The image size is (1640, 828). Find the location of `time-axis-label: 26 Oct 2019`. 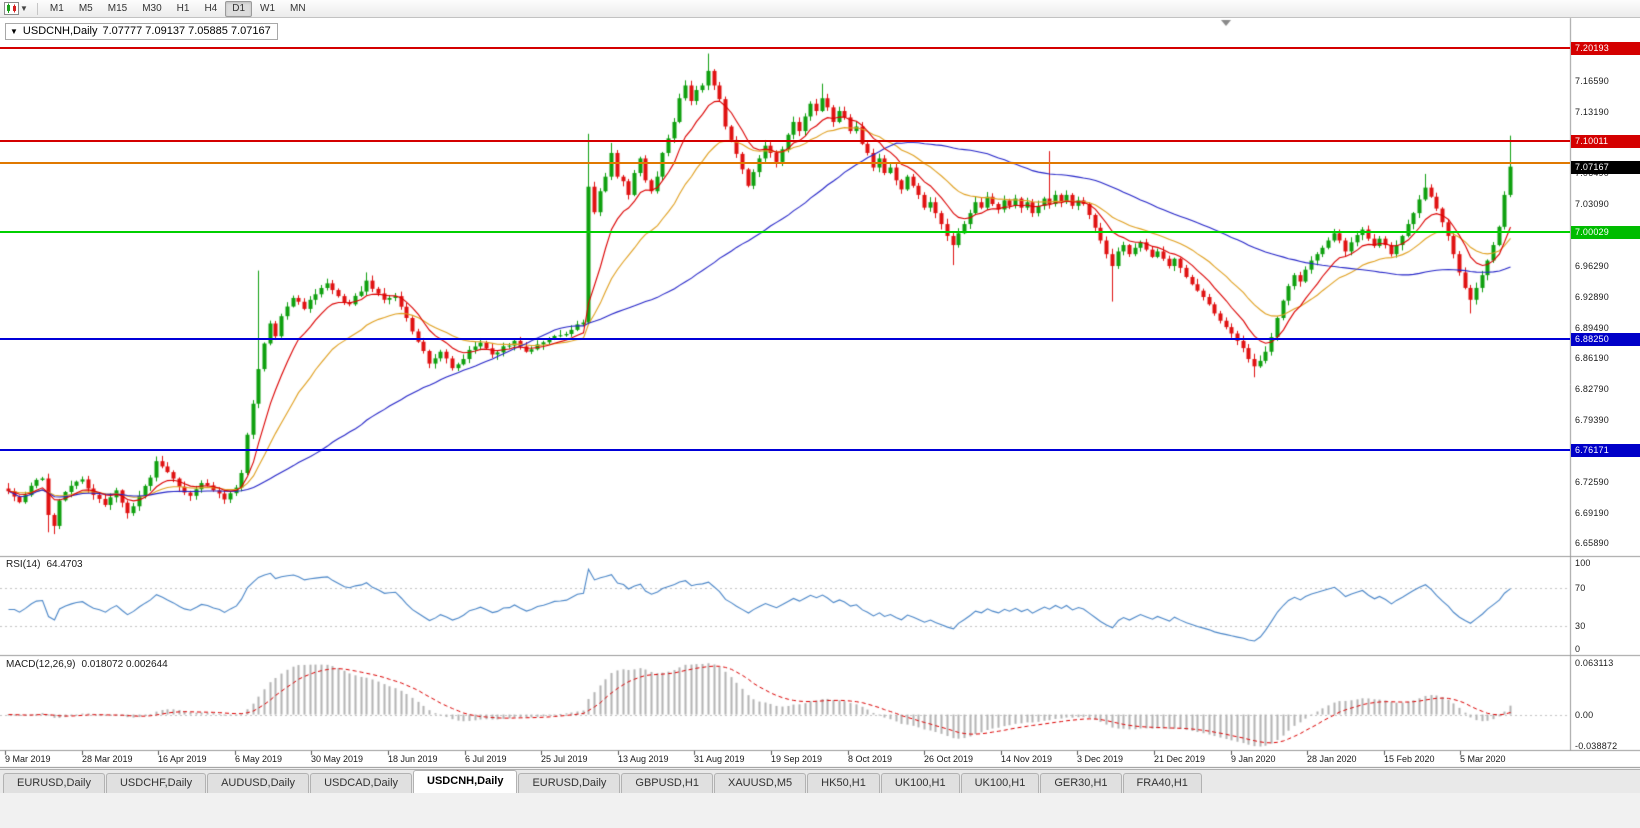

time-axis-label: 26 Oct 2019 is located at coordinates (949, 759).